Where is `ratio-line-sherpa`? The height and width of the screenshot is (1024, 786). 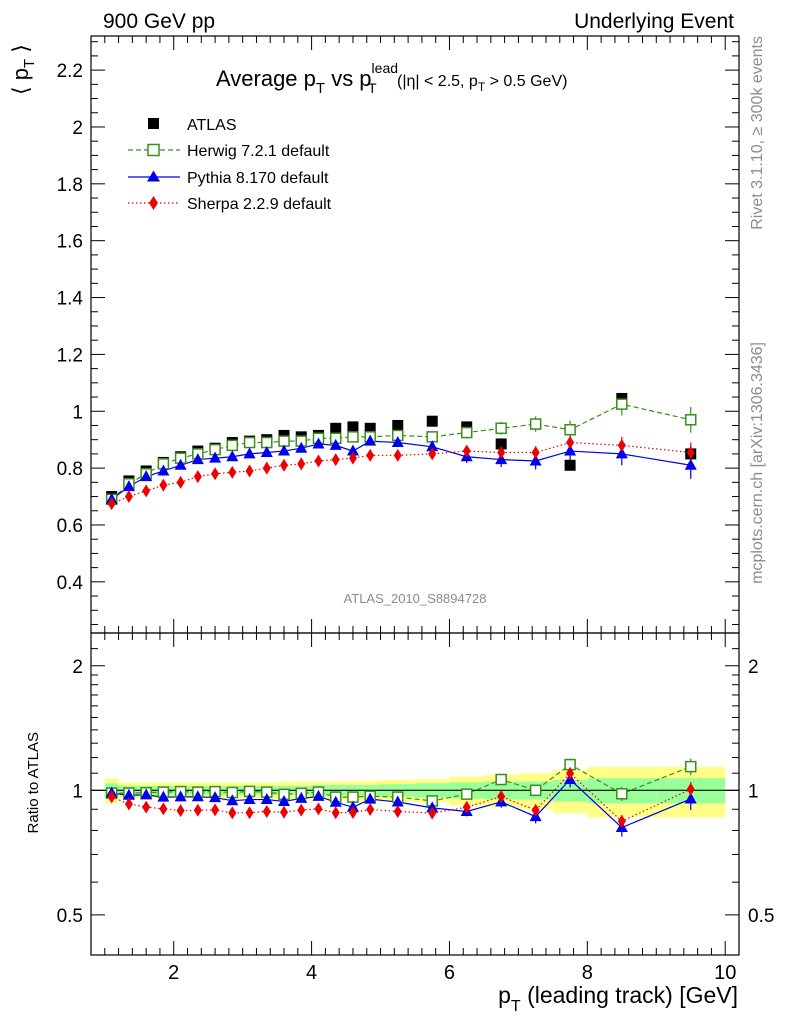
ratio-line-sherpa is located at coordinates (401, 797).